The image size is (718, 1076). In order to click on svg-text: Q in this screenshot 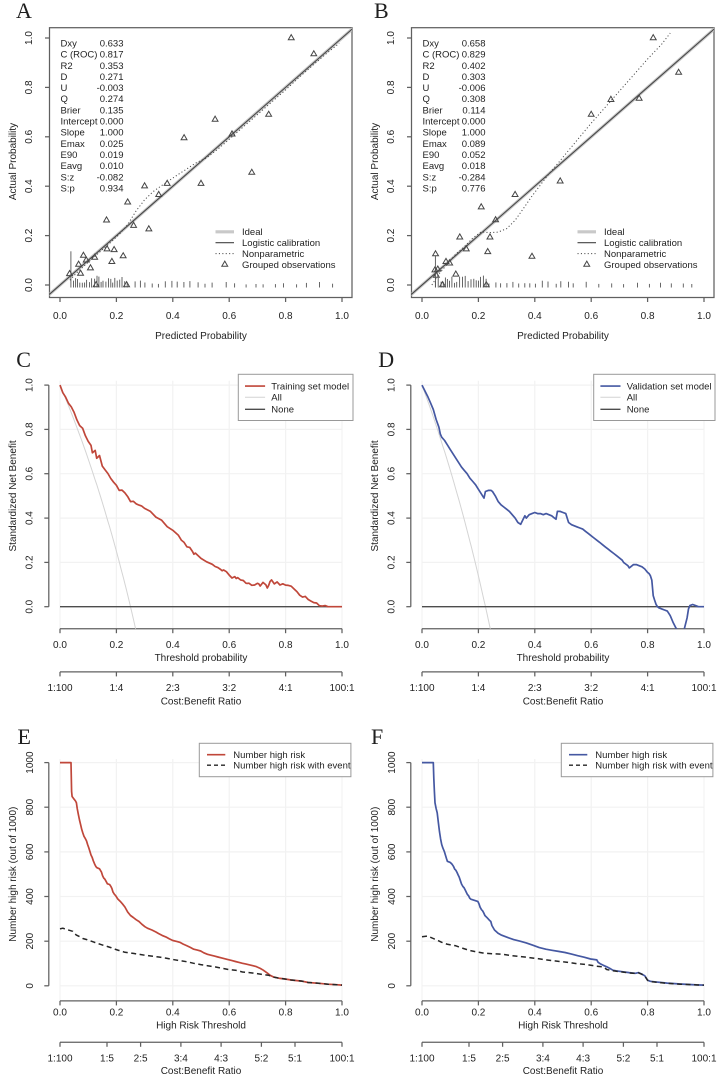, I will do `click(426, 99)`.